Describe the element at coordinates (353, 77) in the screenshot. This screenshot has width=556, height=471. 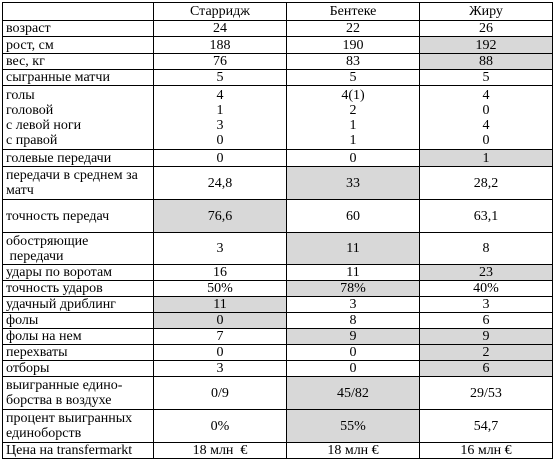
I see `stat-value-benteke: 5` at that location.